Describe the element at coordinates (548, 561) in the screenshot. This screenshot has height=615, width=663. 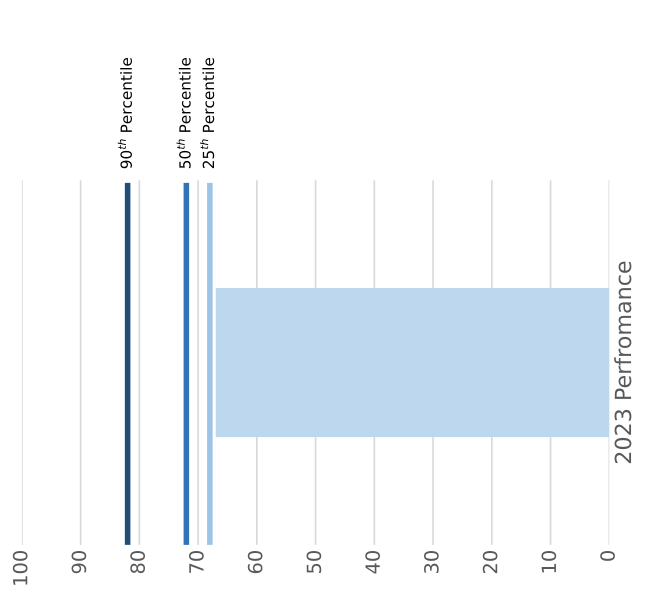
I see `x-tick-label: 10` at that location.